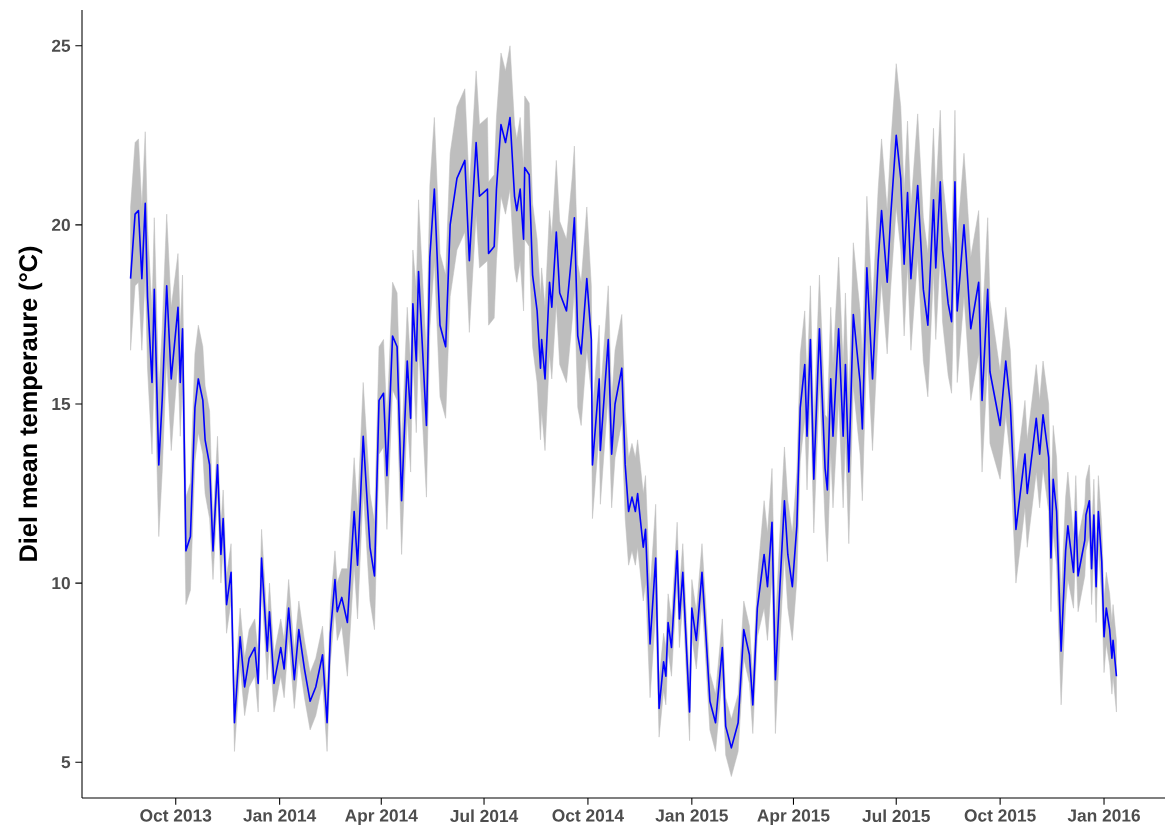  What do you see at coordinates (691, 815) in the screenshot?
I see `x-tick-label: Jan 2015` at bounding box center [691, 815].